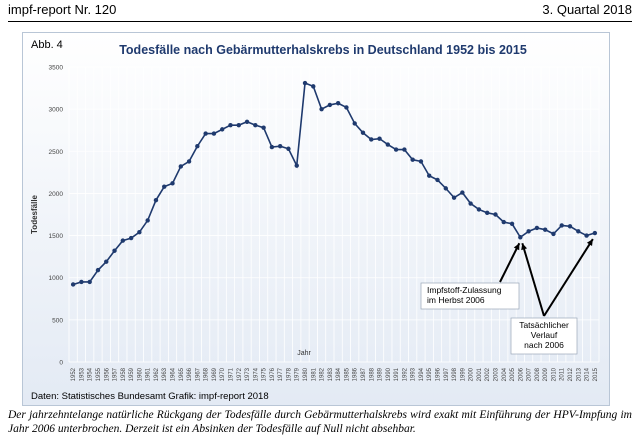 This screenshot has height=443, width=640. What do you see at coordinates (107, 374) in the screenshot?
I see `x-tick-label: 1956` at bounding box center [107, 374].